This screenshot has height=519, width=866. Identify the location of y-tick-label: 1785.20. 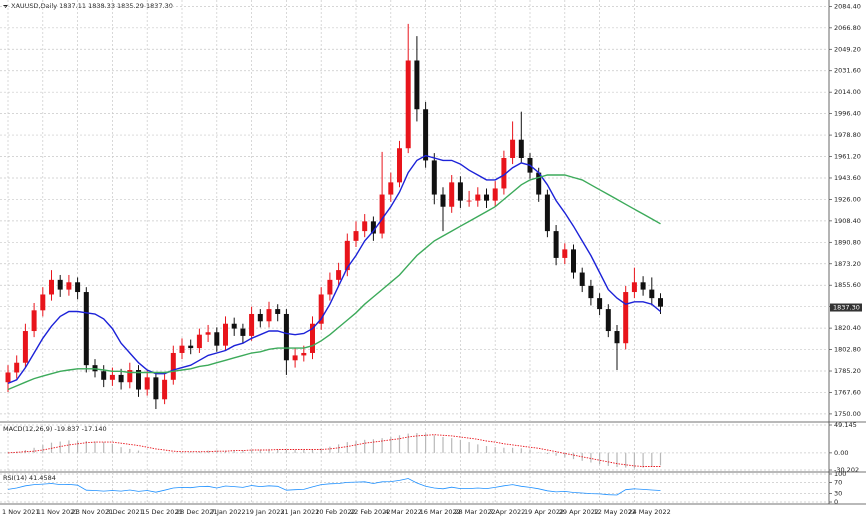
(847, 371).